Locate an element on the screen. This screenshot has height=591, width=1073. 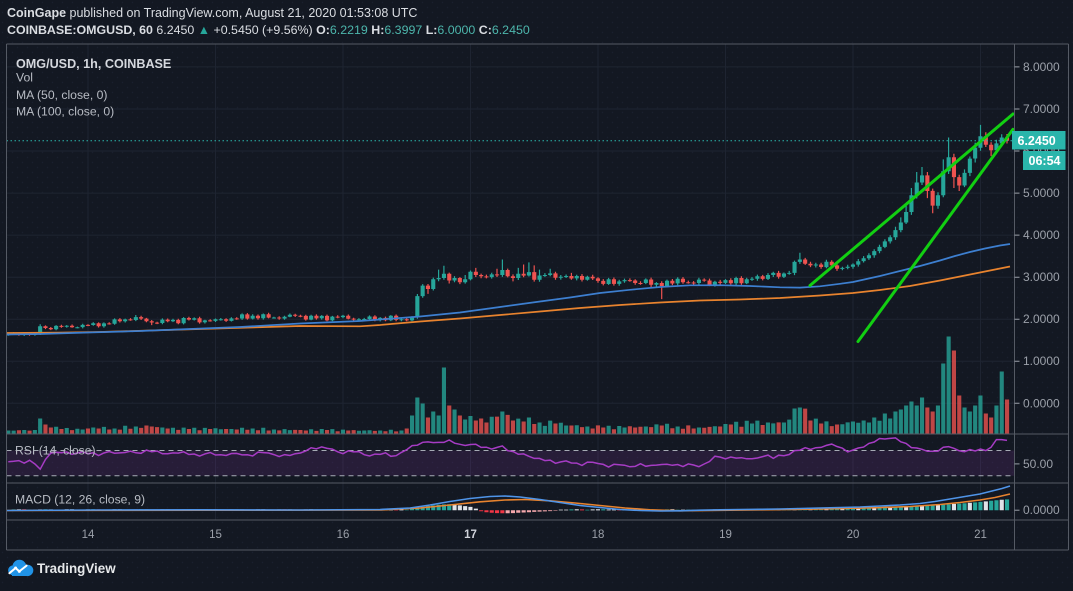
svg-text: MA (100, close, 0) is located at coordinates (65, 112).